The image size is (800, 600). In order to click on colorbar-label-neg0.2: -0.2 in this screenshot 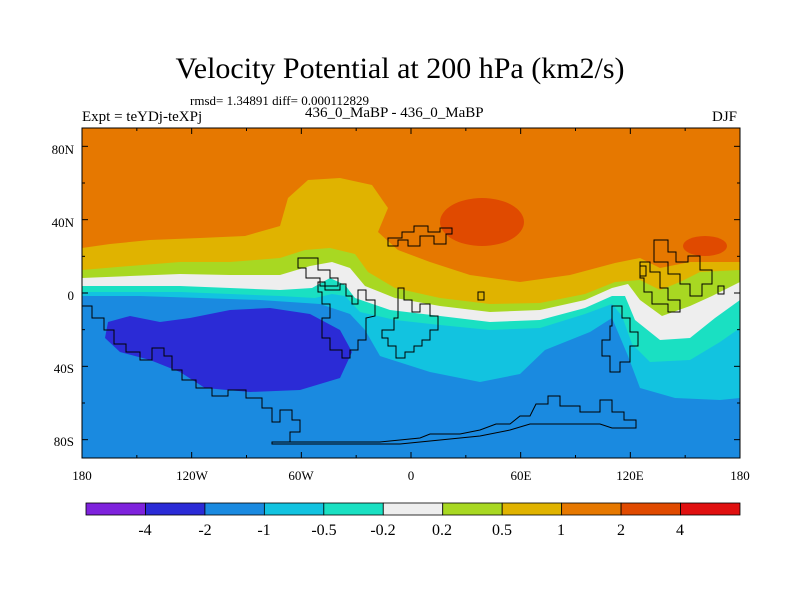, I will do `click(382, 530)`.